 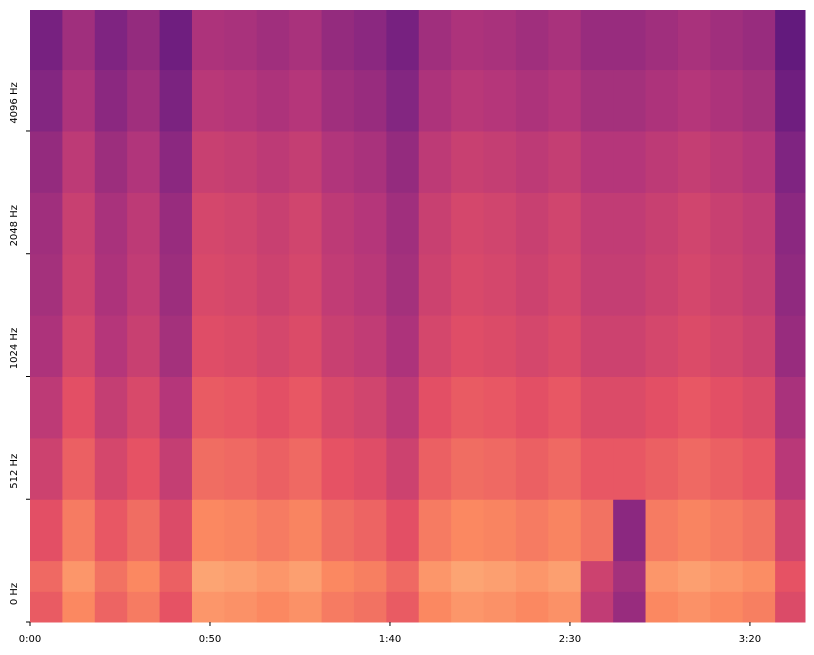 I want to click on x-tick-label: 0:50, so click(x=210, y=639).